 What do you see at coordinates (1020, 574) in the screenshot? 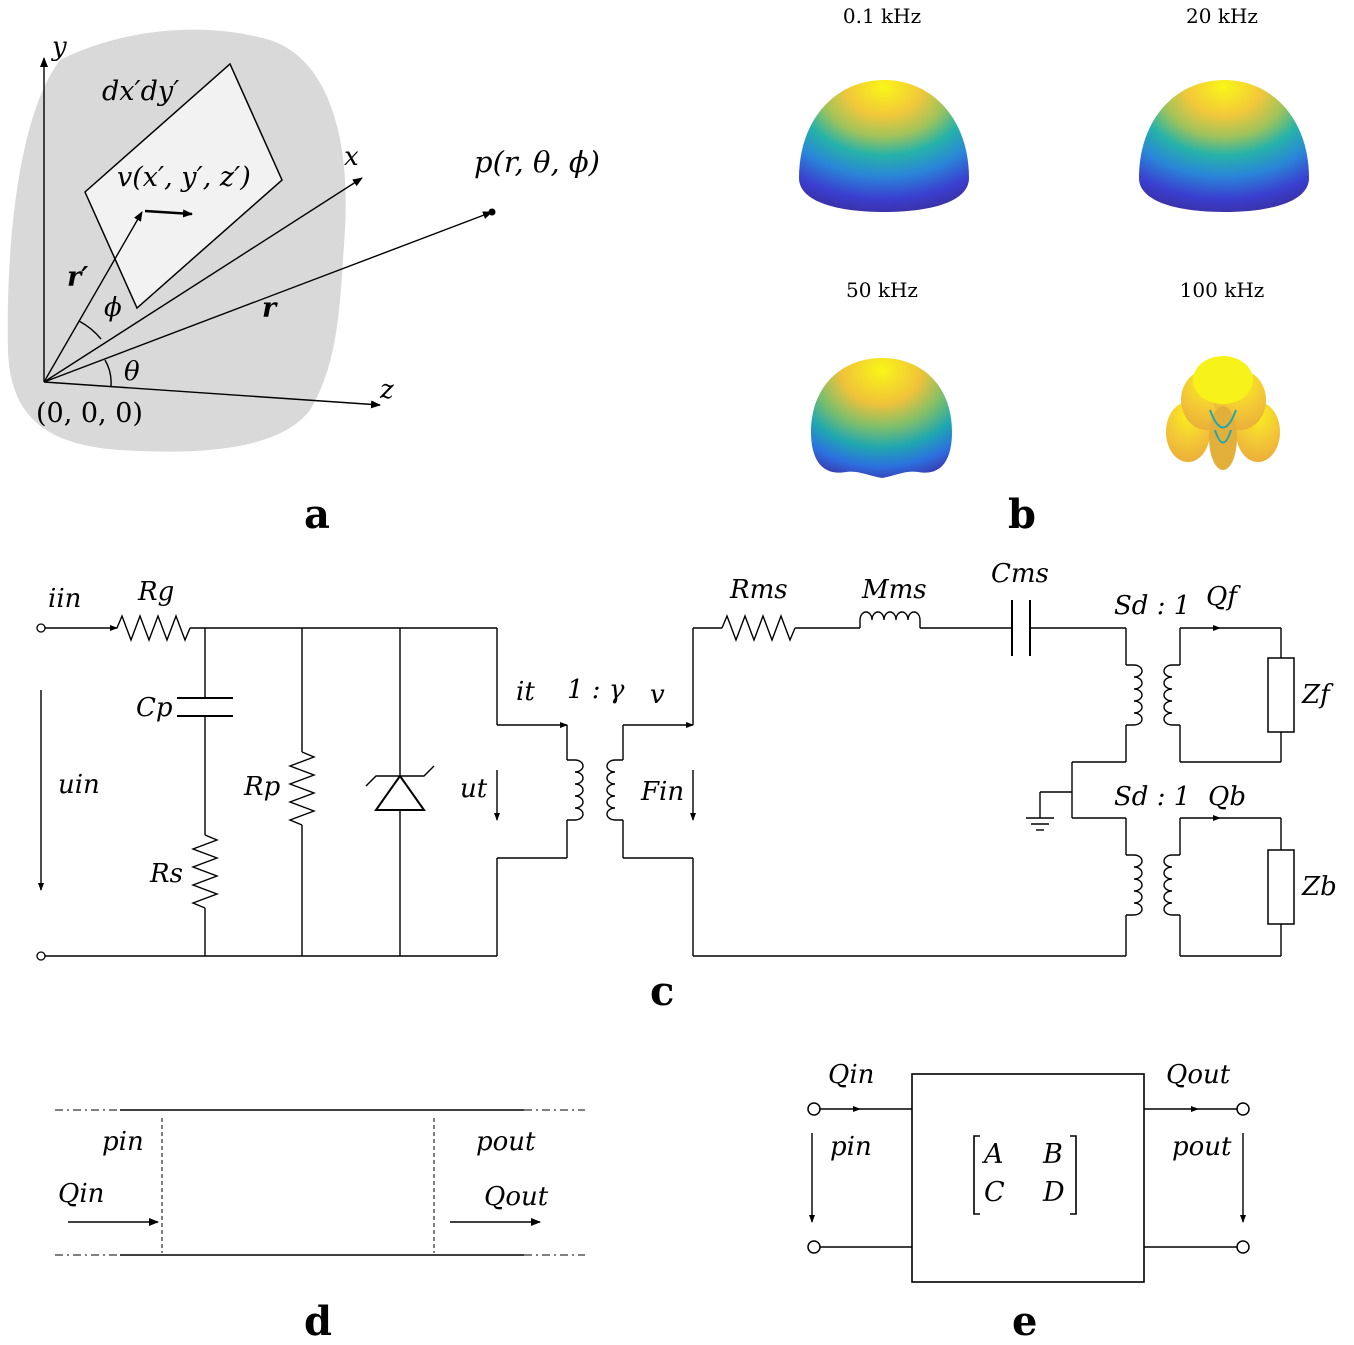
I see `cms-label: Cms` at bounding box center [1020, 574].